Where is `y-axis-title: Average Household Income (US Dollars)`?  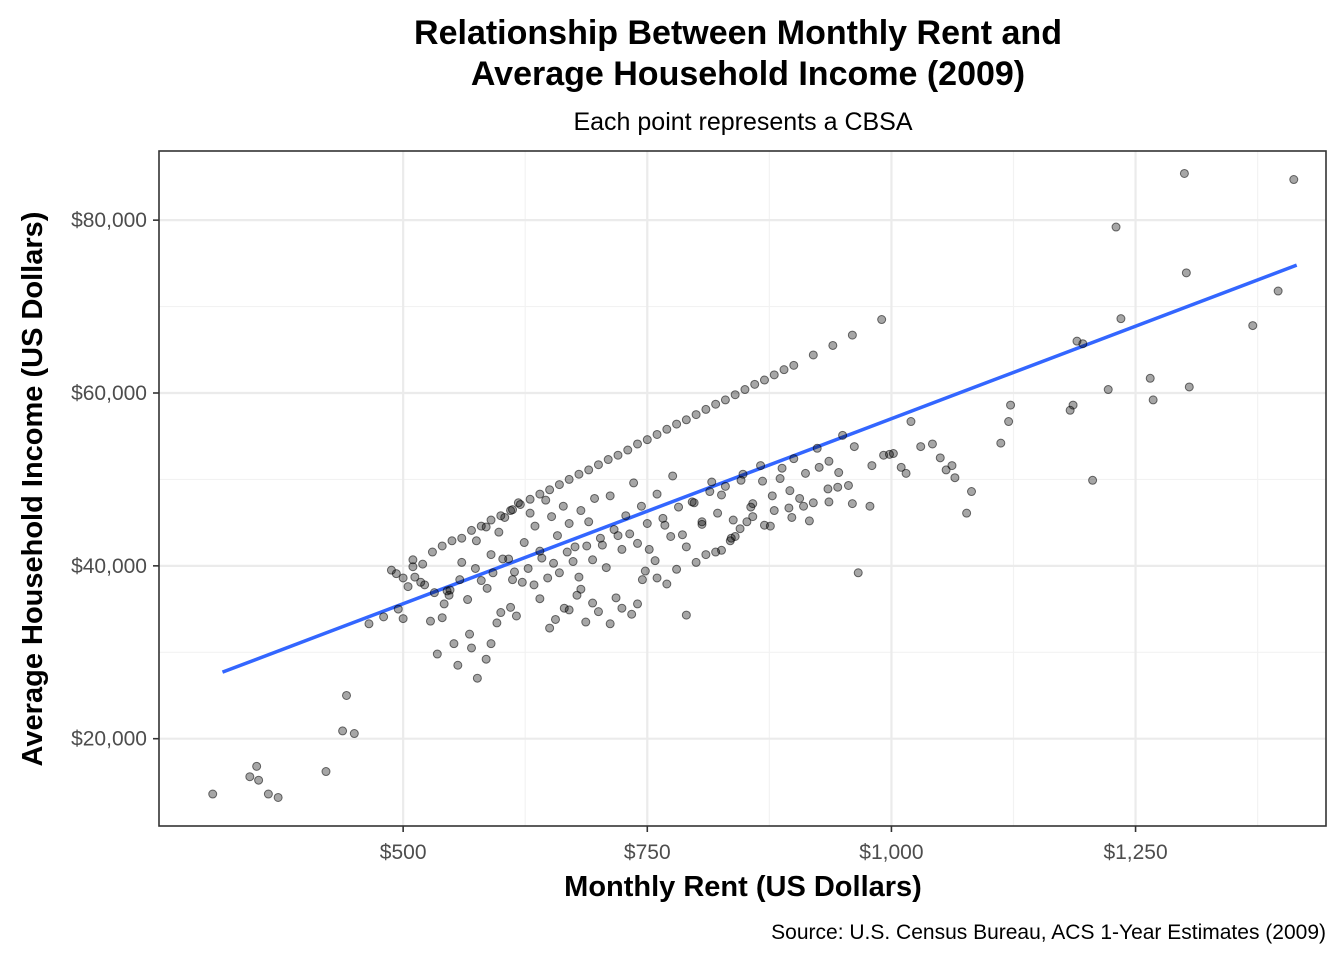
y-axis-title: Average Household Income (US Dollars) is located at coordinates (33, 489).